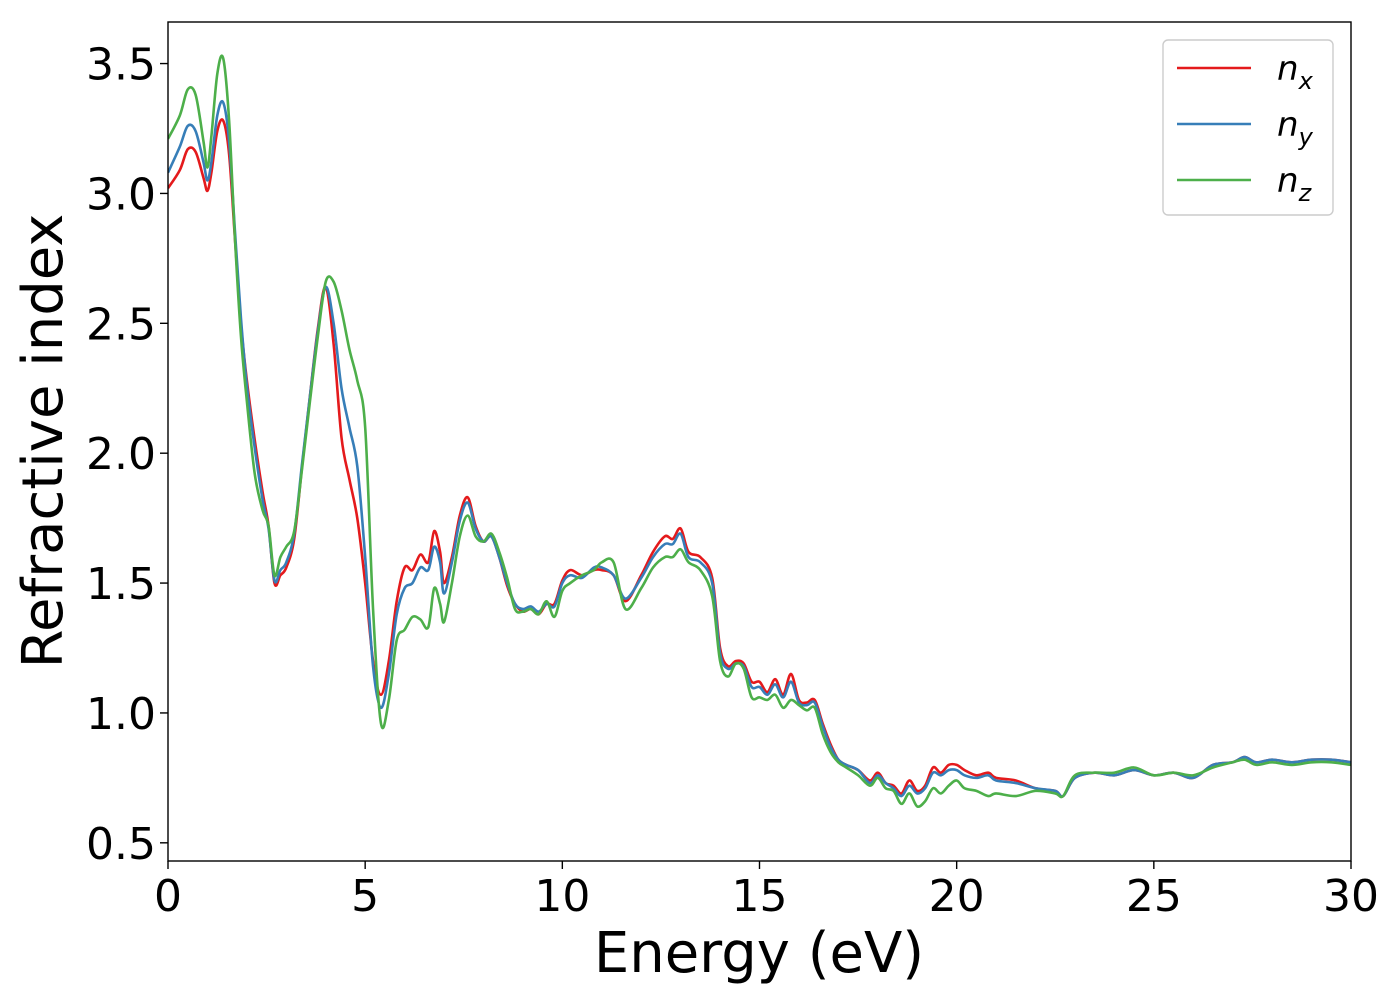 Image resolution: width=1400 pixels, height=1000 pixels. What do you see at coordinates (121, 584) in the screenshot?
I see `y-tick-label: 1.5` at bounding box center [121, 584].